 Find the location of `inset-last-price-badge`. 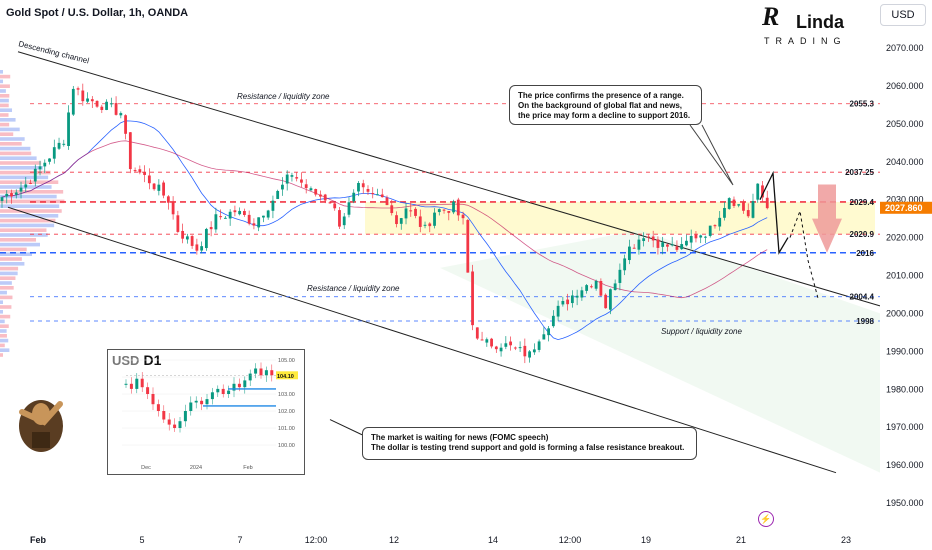

inset-last-price-badge is located at coordinates (287, 375).